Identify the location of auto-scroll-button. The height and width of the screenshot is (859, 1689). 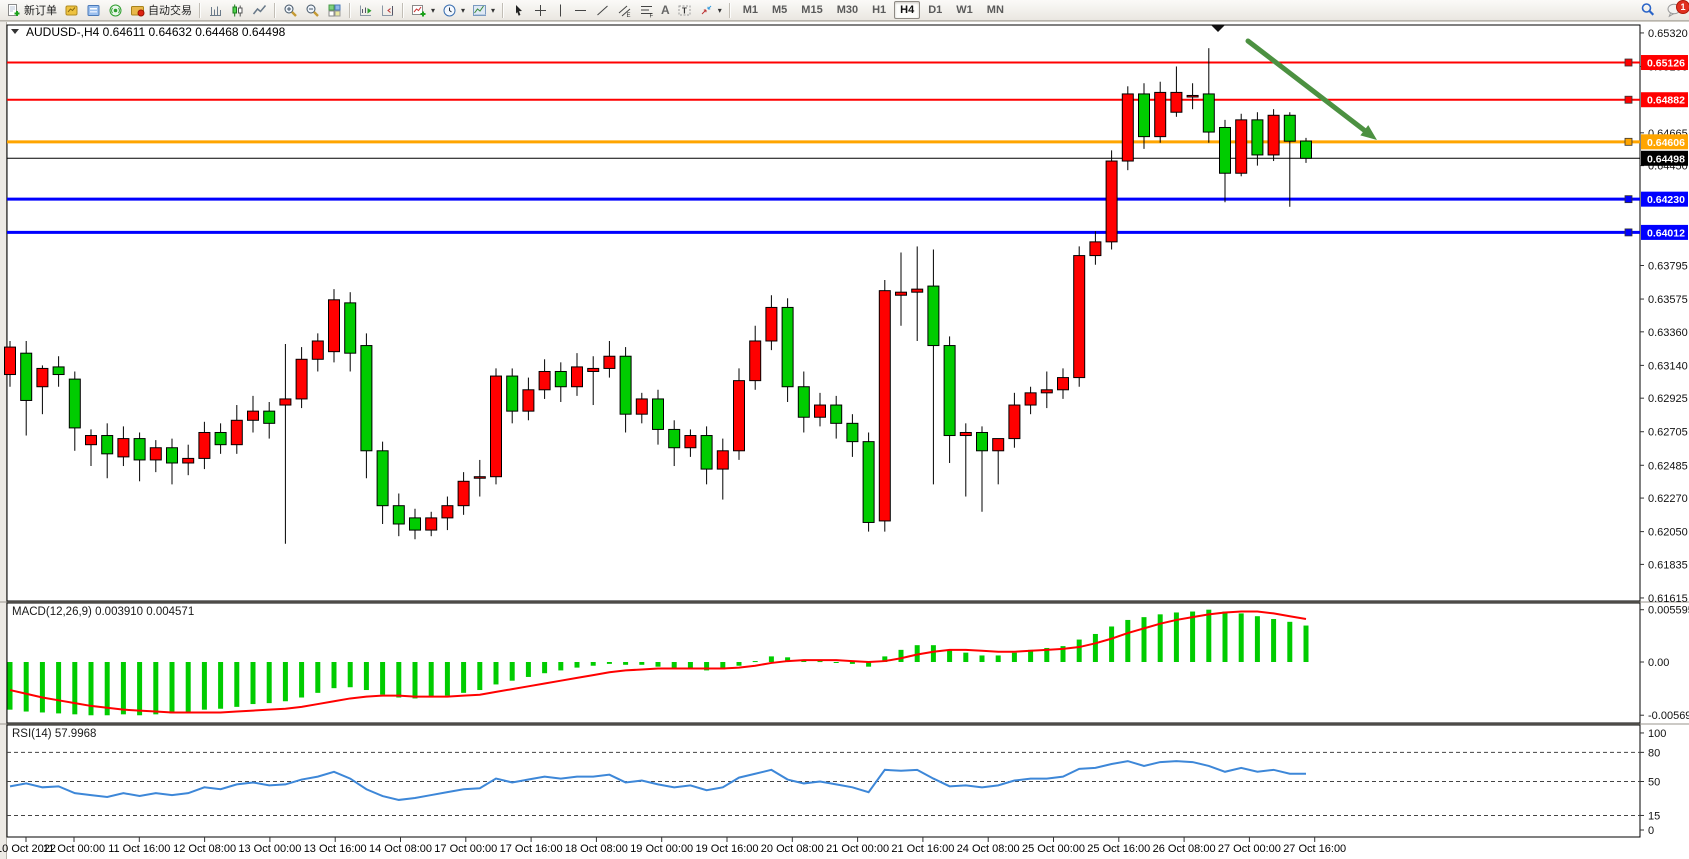
(365, 10).